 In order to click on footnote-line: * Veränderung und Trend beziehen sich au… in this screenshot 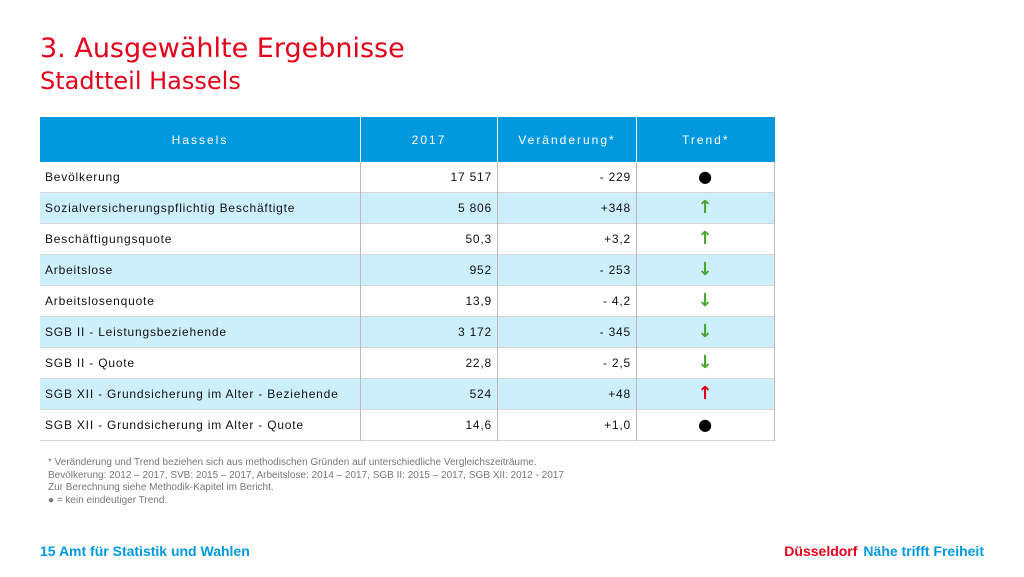, I will do `click(292, 462)`.